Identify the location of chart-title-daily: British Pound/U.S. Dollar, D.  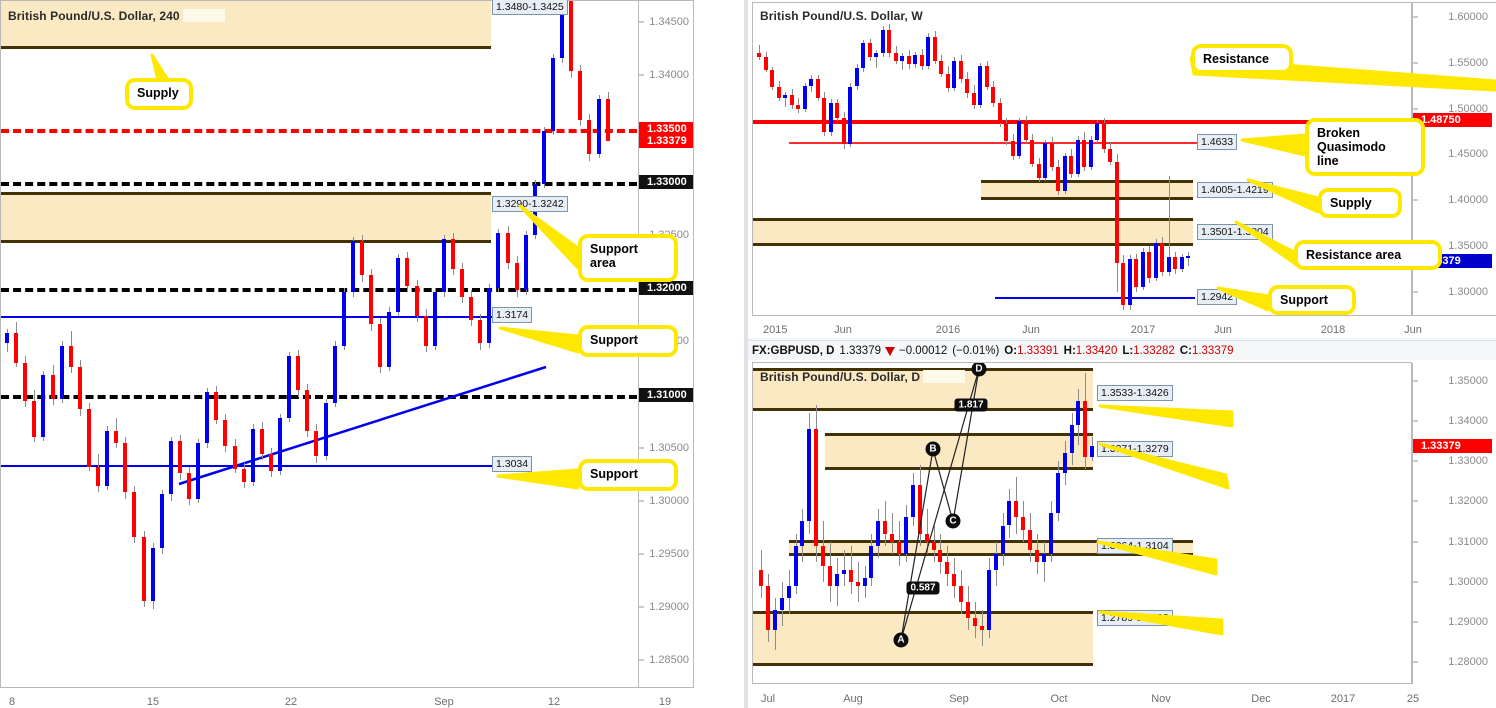
(863, 377).